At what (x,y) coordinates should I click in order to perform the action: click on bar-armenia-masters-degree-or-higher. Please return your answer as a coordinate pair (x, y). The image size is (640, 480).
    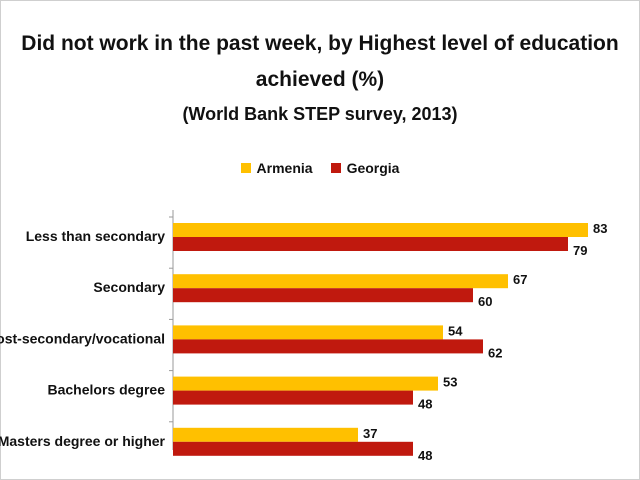
    Looking at the image, I should click on (265, 434).